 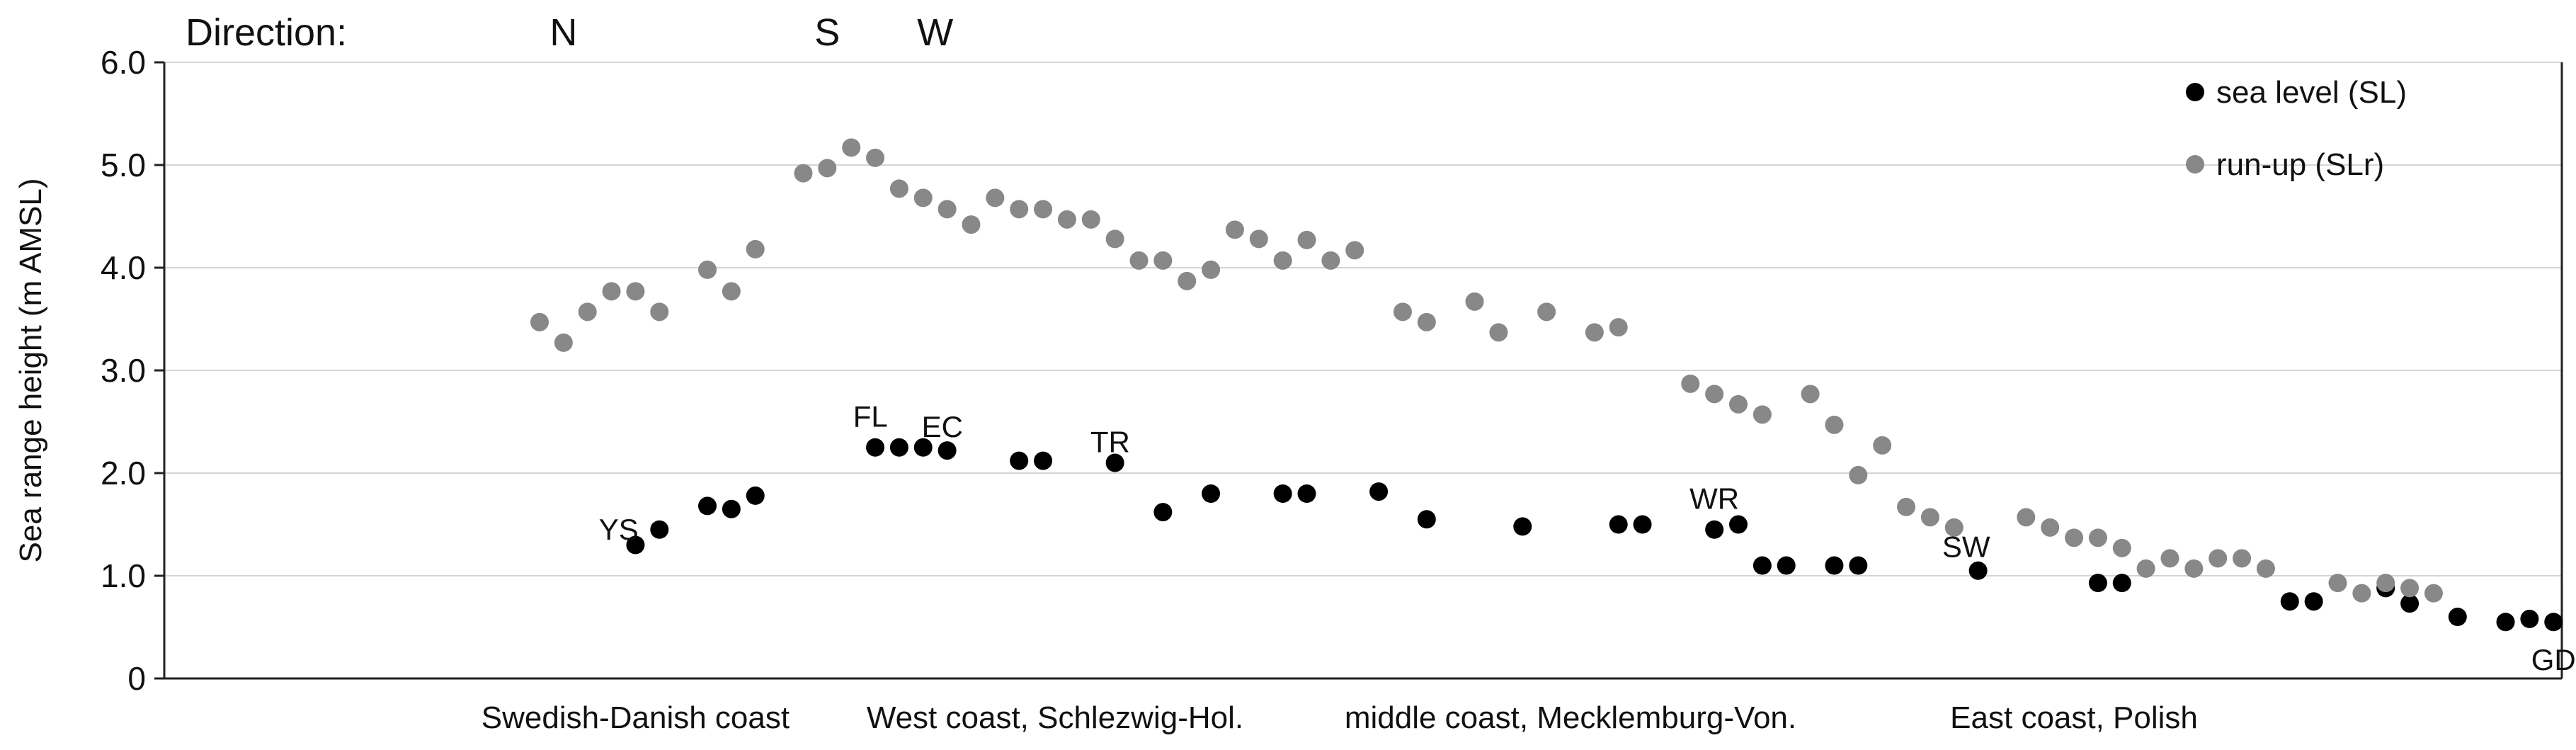 I want to click on point-annotation-label: TR, so click(x=1110, y=442).